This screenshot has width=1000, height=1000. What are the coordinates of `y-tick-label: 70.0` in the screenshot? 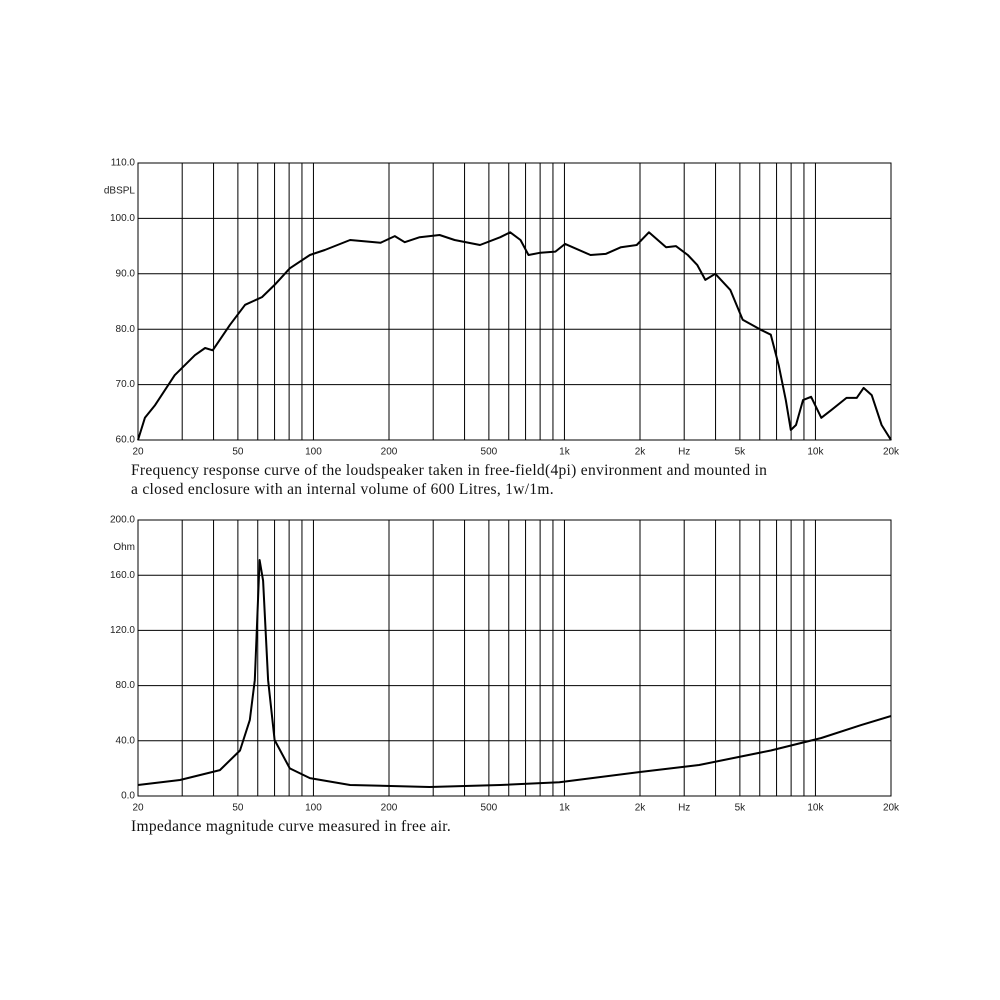 It's located at (126, 384).